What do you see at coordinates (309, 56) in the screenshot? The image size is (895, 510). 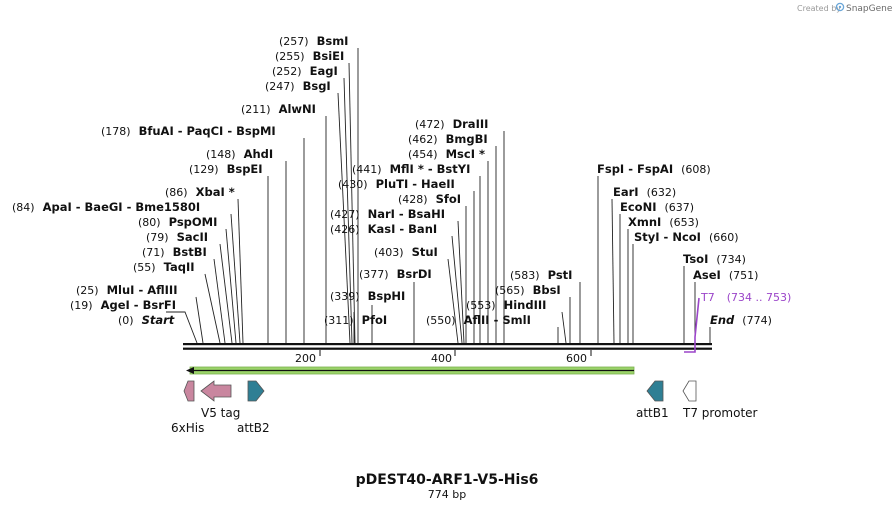 I see `site-bsiei: (255) BsiEI` at bounding box center [309, 56].